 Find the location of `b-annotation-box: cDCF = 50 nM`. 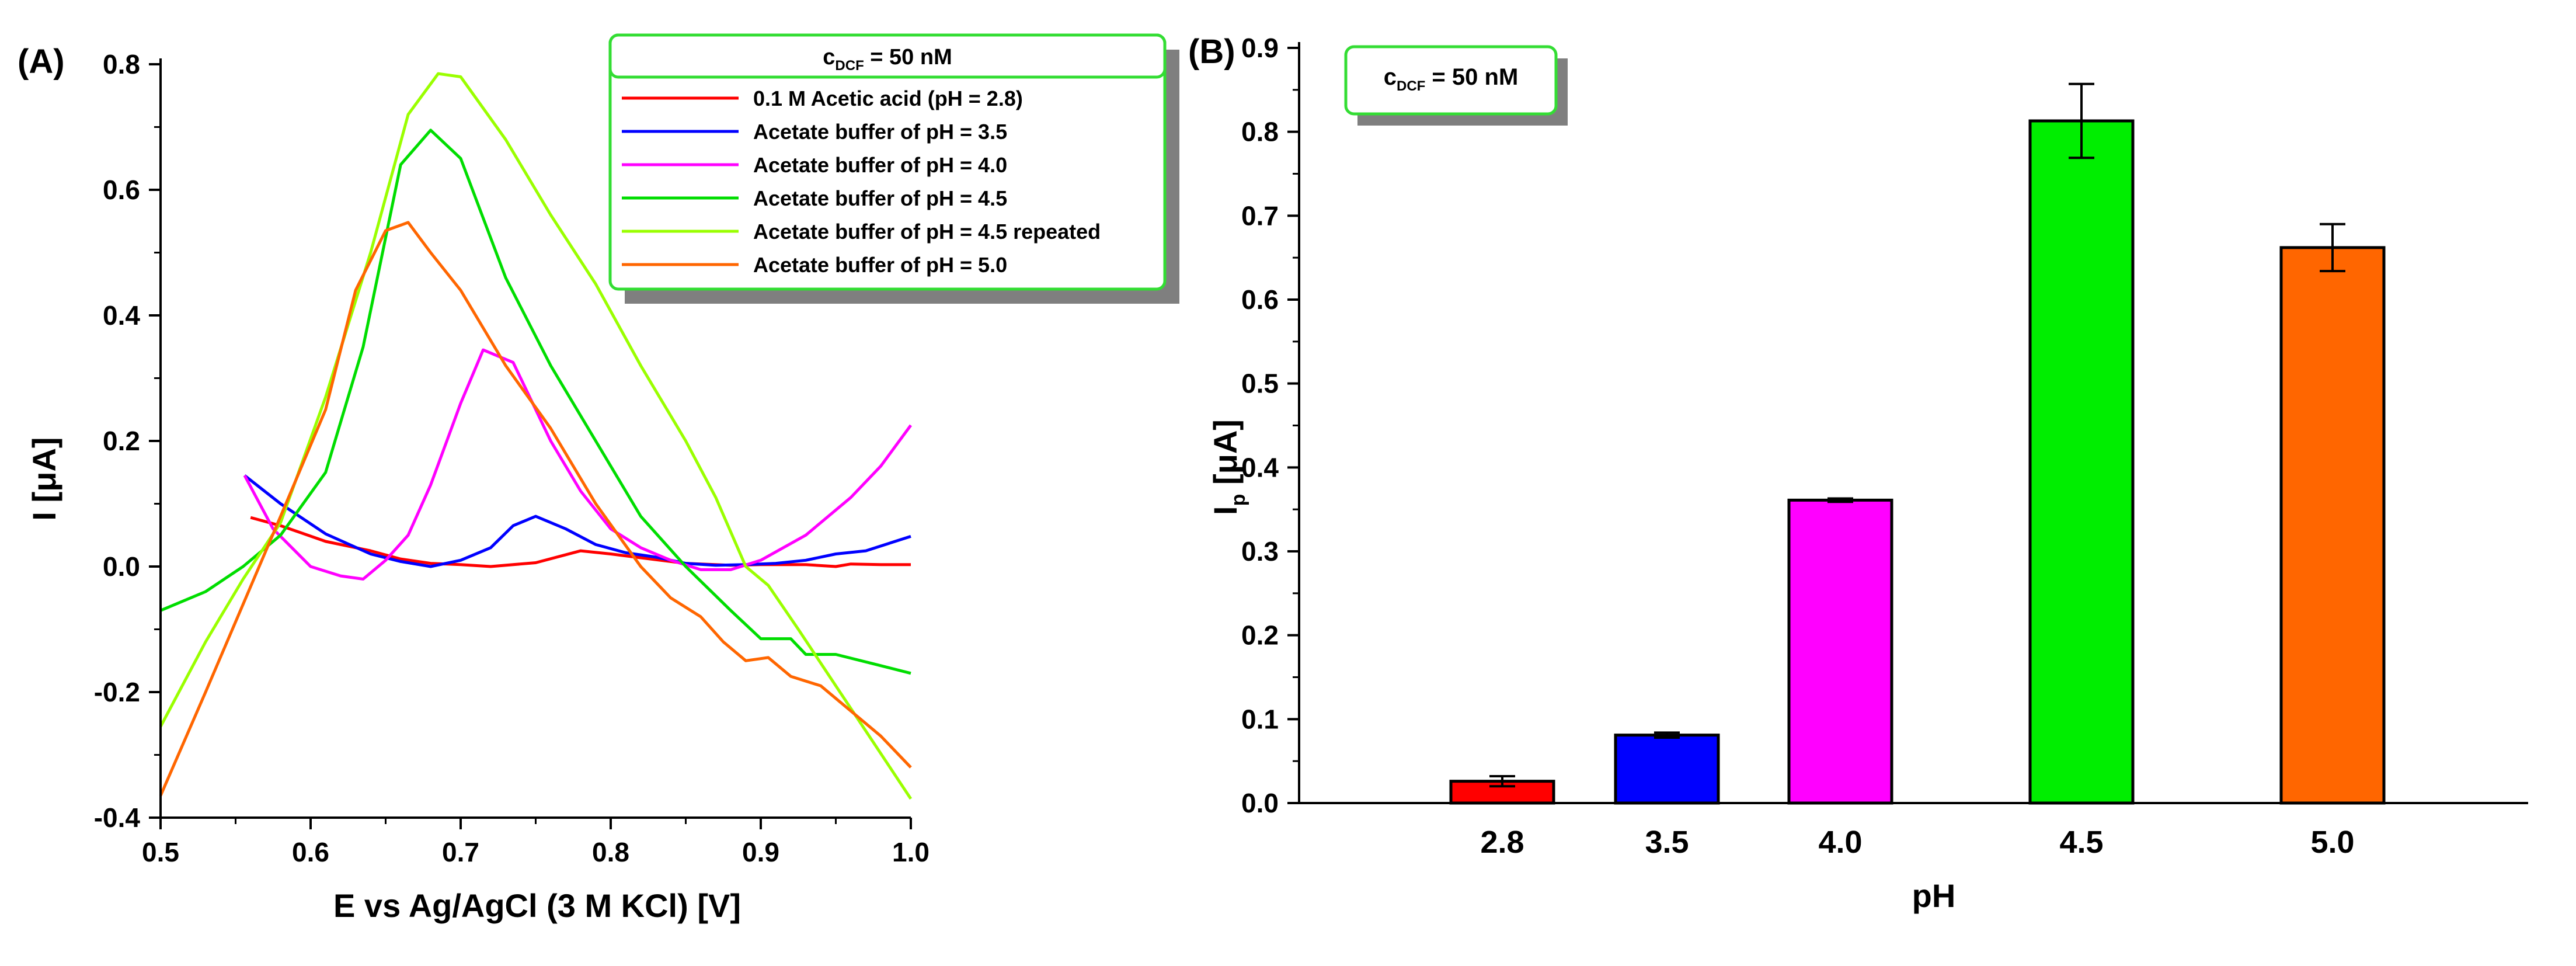

b-annotation-box: cDCF = 50 nM is located at coordinates (1456, 86).